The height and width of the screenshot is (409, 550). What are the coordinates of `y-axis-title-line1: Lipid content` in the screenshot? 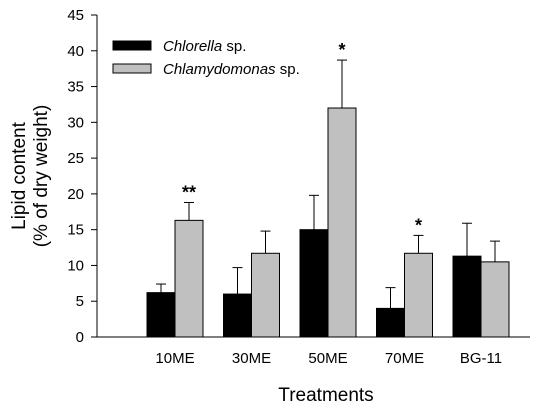 It's located at (19, 175).